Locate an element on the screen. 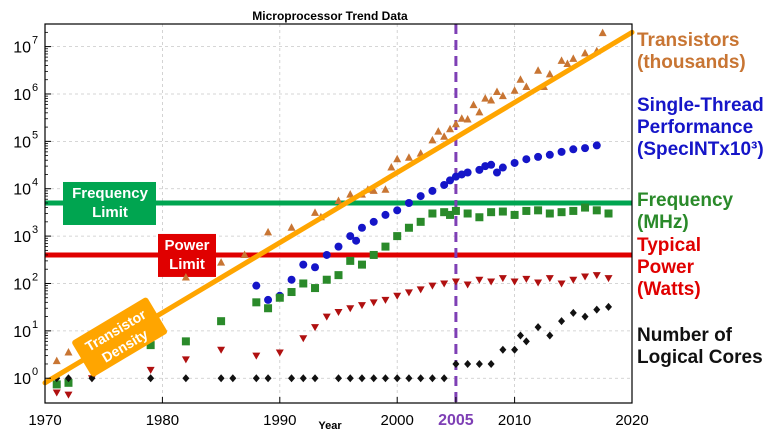  legend-text: (thousands) is located at coordinates (691, 62).